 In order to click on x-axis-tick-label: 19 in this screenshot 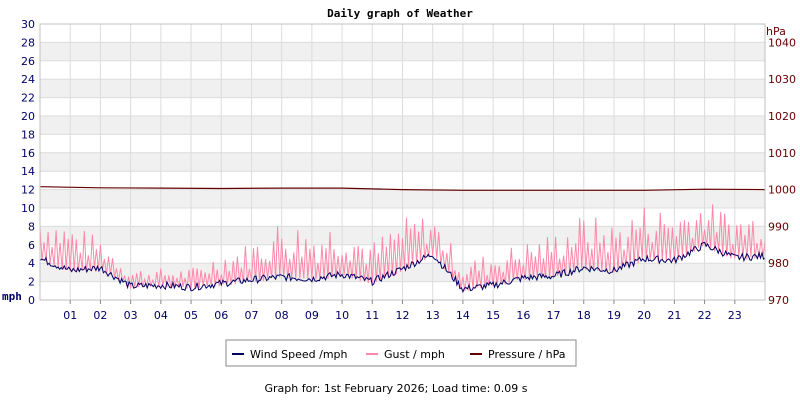, I will do `click(614, 315)`.